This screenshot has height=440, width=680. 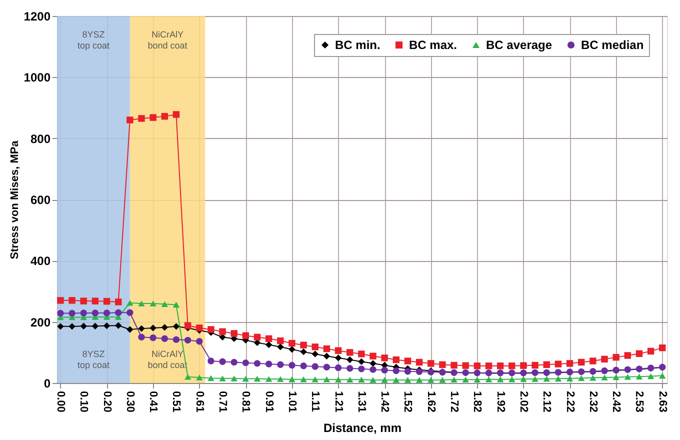 What do you see at coordinates (40, 139) in the screenshot?
I see `y-tick-label: 800` at bounding box center [40, 139].